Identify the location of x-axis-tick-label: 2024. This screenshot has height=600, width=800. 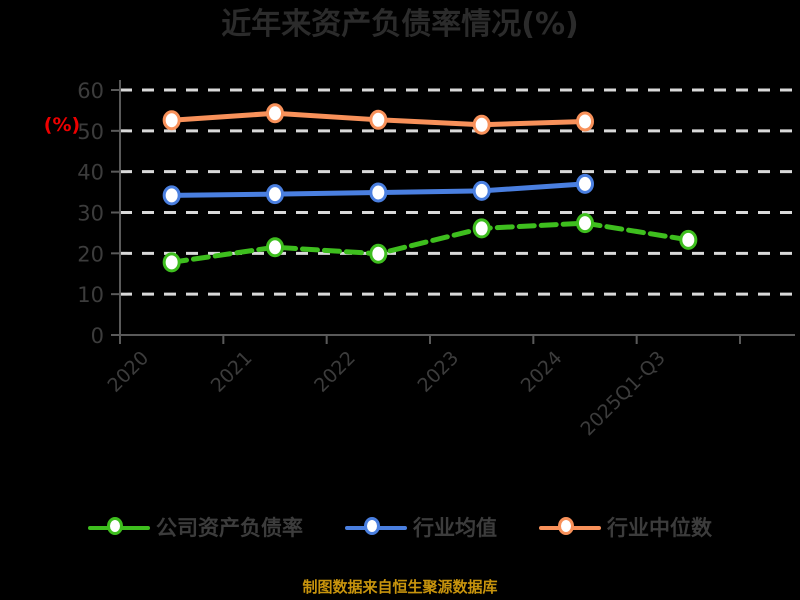
(542, 372).